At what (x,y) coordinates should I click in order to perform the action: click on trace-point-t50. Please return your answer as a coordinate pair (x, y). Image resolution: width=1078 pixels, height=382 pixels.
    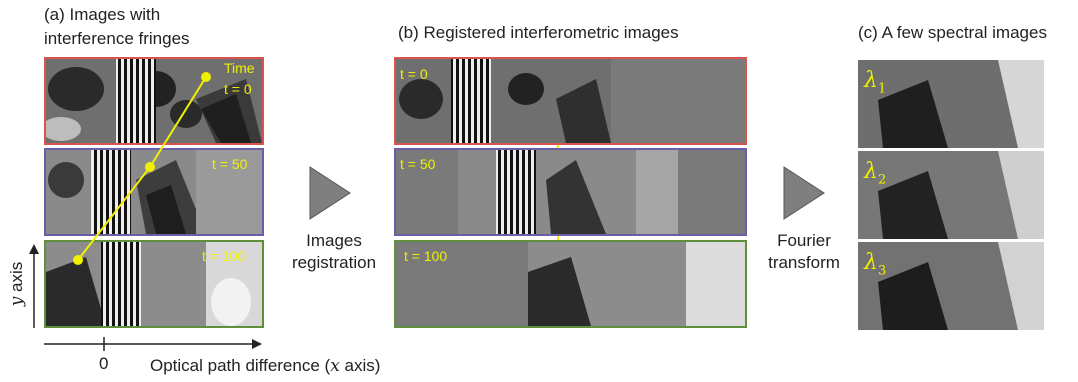
    Looking at the image, I should click on (150, 167).